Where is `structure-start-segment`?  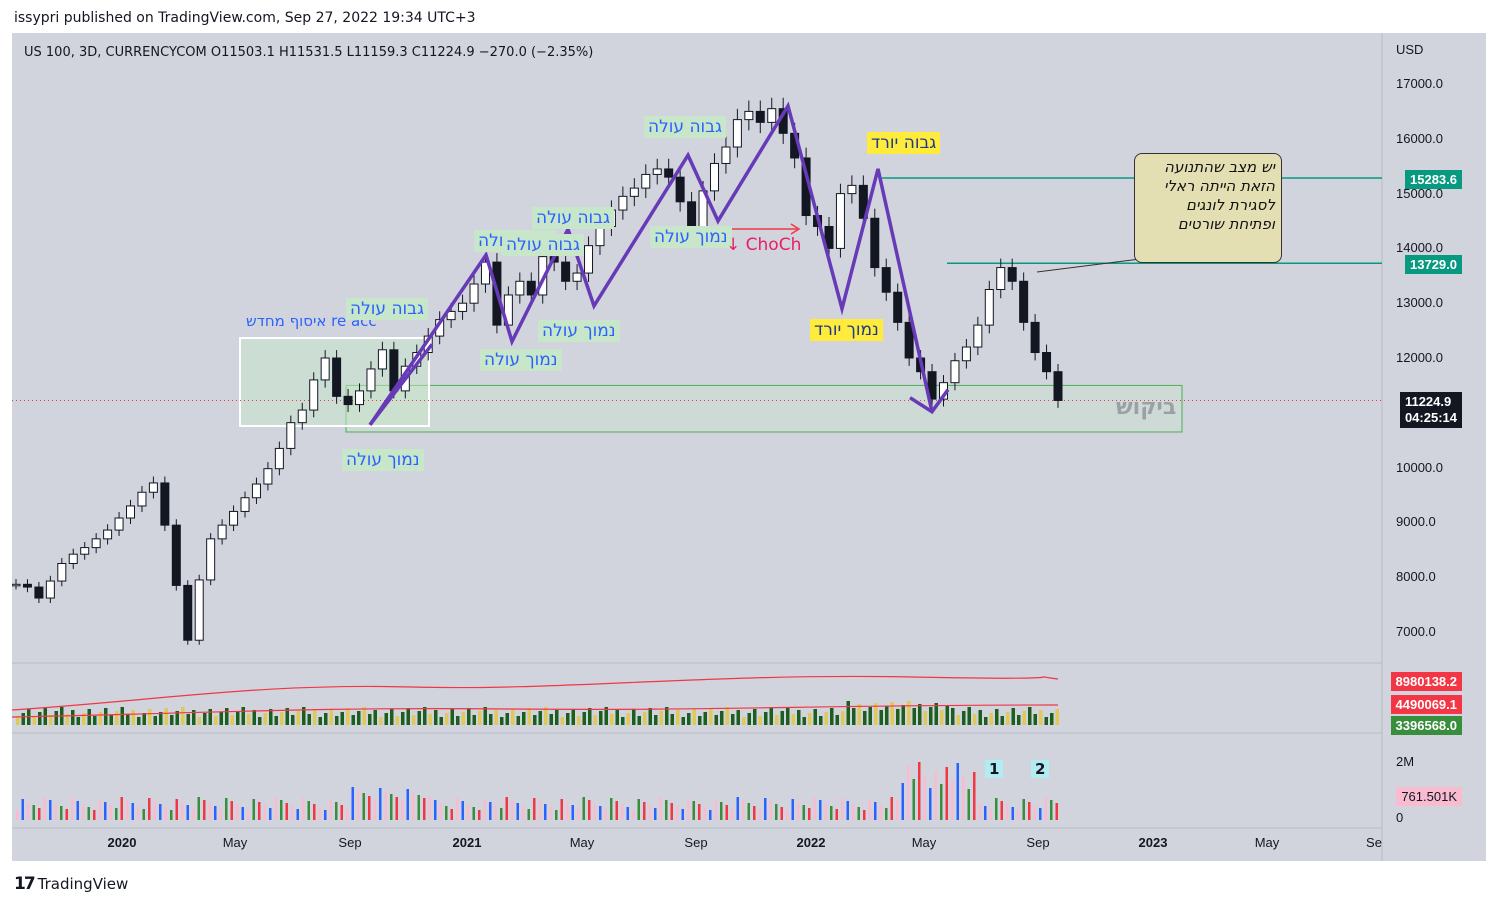 structure-start-segment is located at coordinates (401, 384).